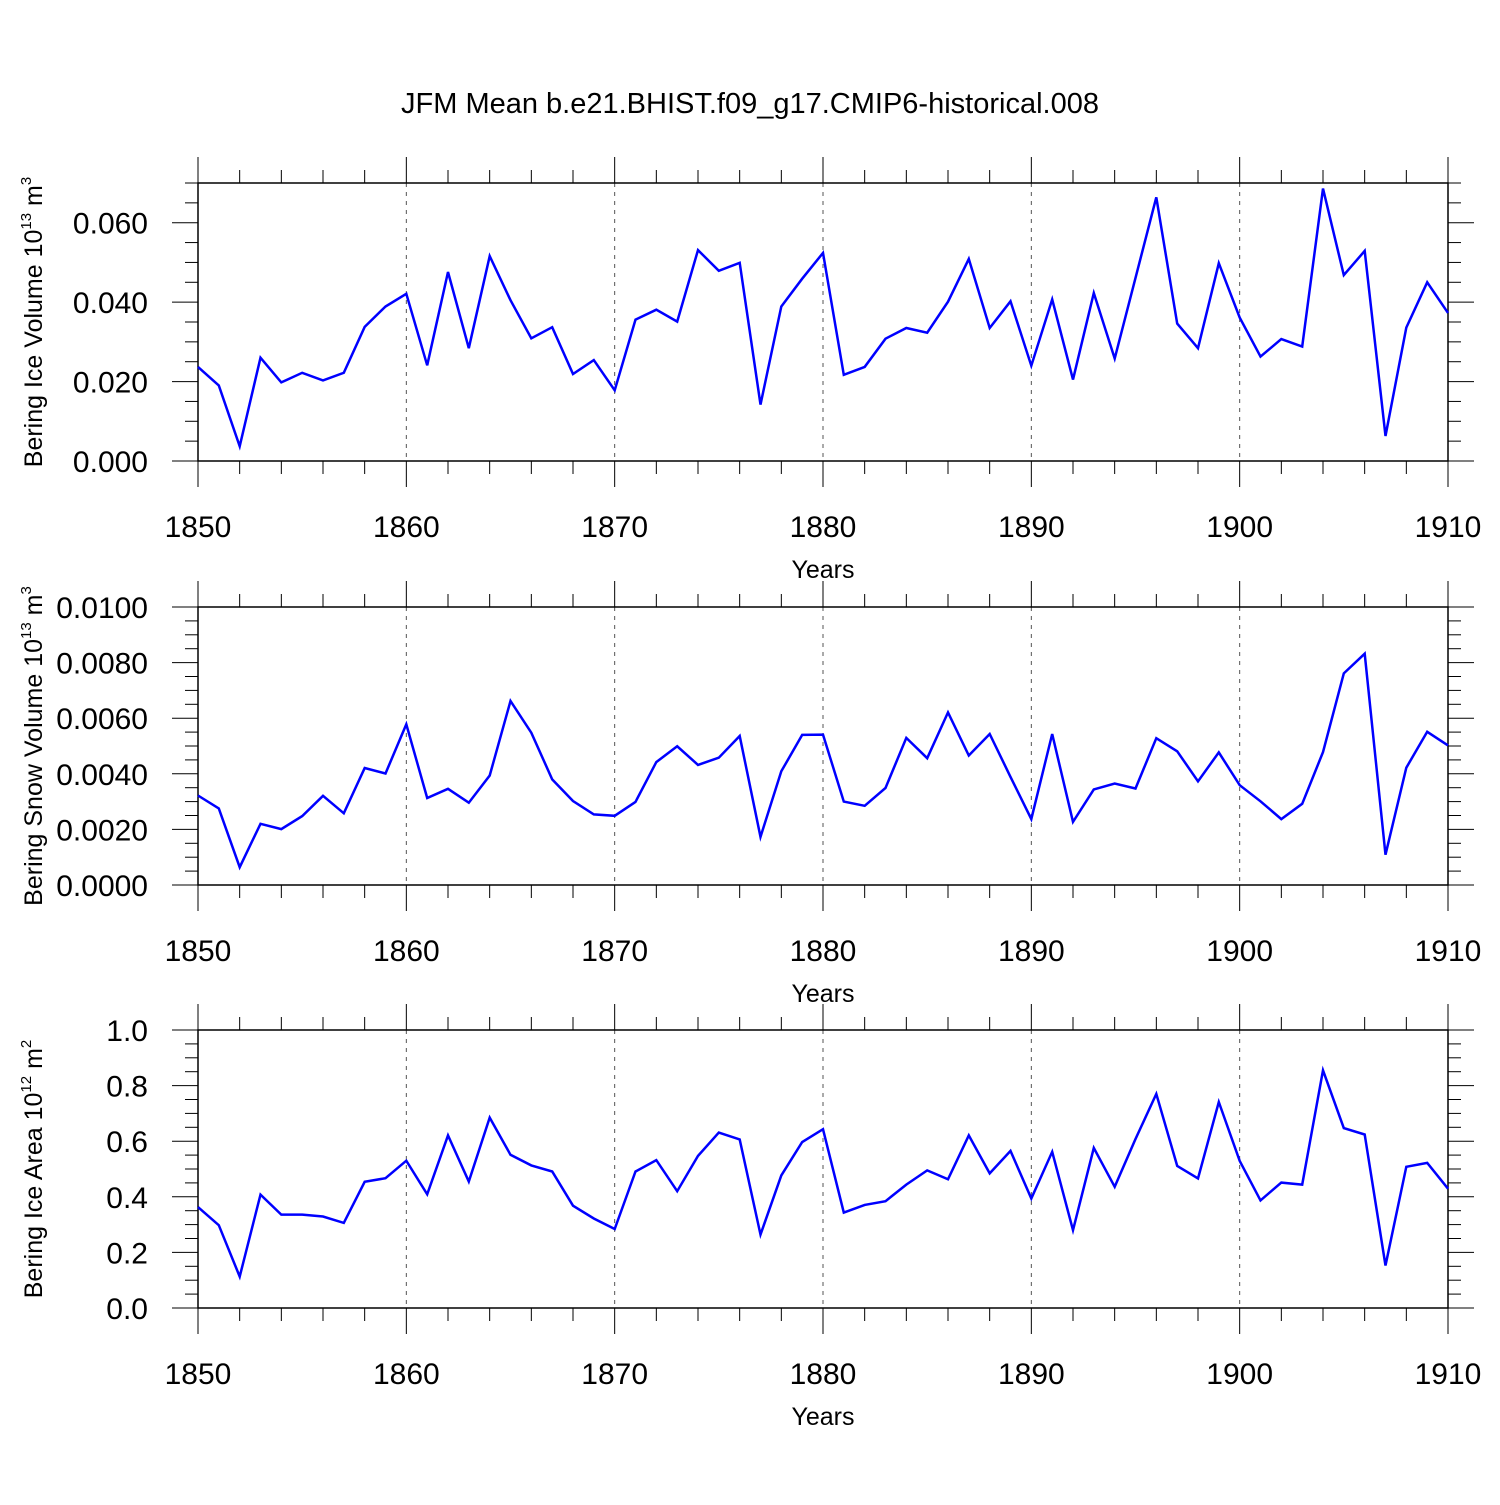 This screenshot has width=1500, height=1505. What do you see at coordinates (102, 830) in the screenshot?
I see `y-tick-label: 0.0020` at bounding box center [102, 830].